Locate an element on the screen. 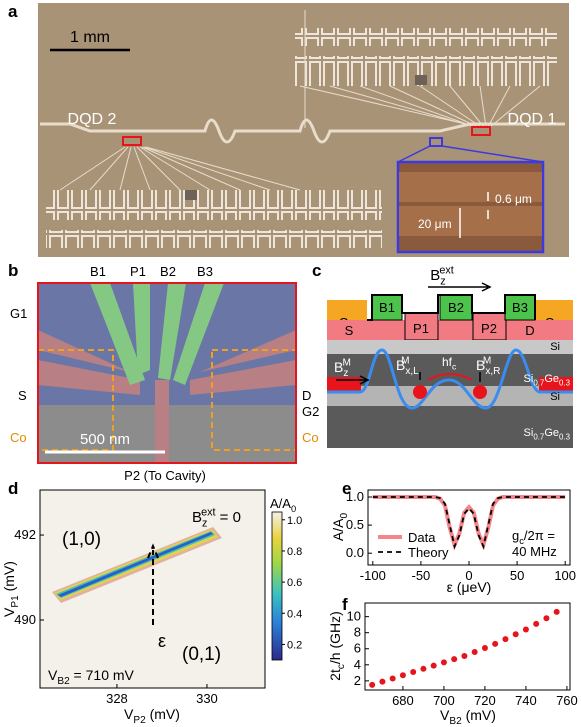 The height and width of the screenshot is (727, 581). resonator is located at coordinates (302, 131).